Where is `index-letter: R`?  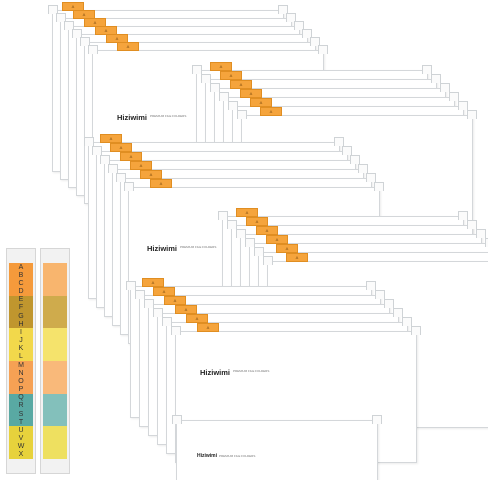 index-letter: R is located at coordinates (21, 406).